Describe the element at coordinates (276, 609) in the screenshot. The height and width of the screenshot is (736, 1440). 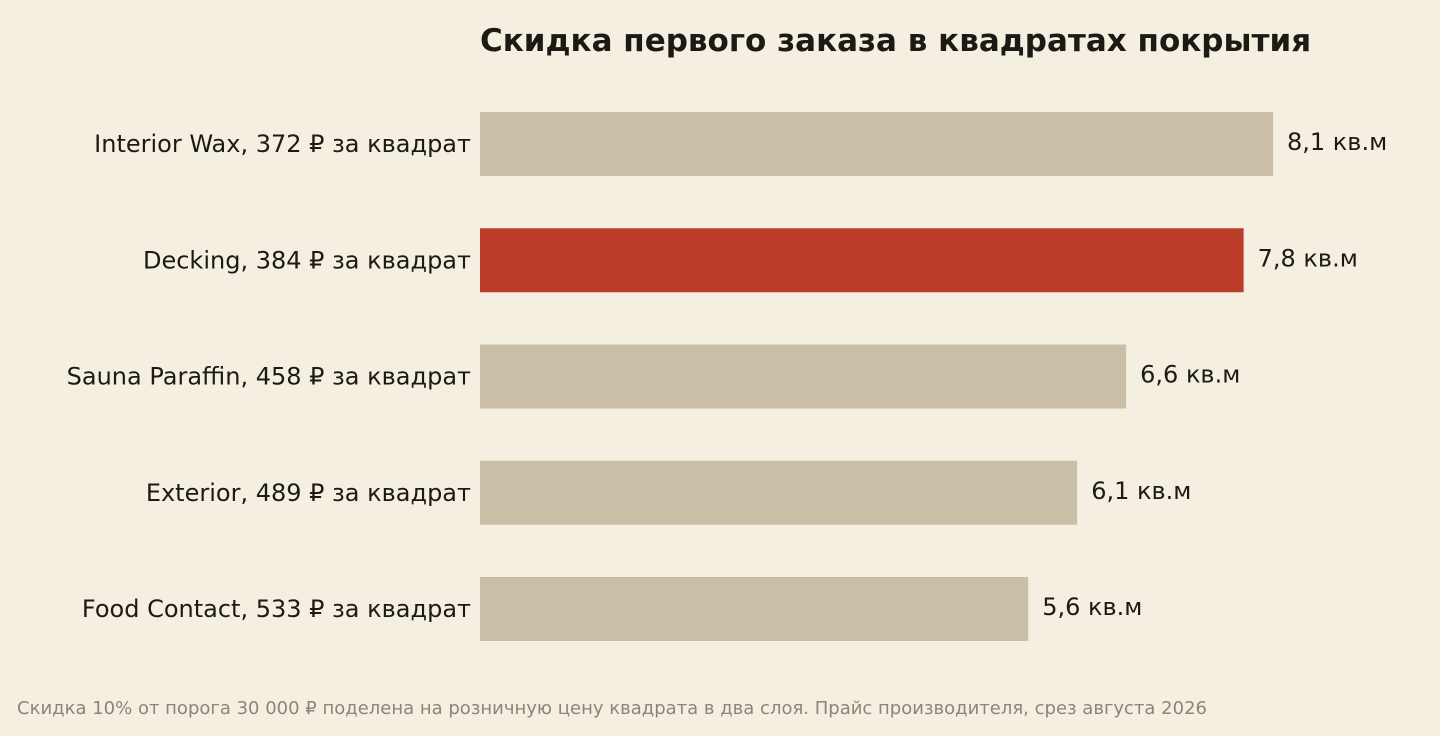
I see `category-label: Food Contact, 533 ₽ за квадрат` at that location.